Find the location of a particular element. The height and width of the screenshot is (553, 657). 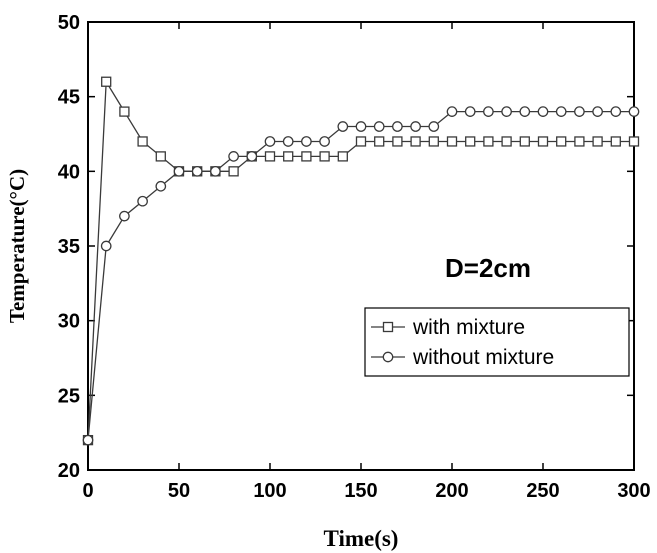

x-tick-label: 200 is located at coordinates (451, 491).